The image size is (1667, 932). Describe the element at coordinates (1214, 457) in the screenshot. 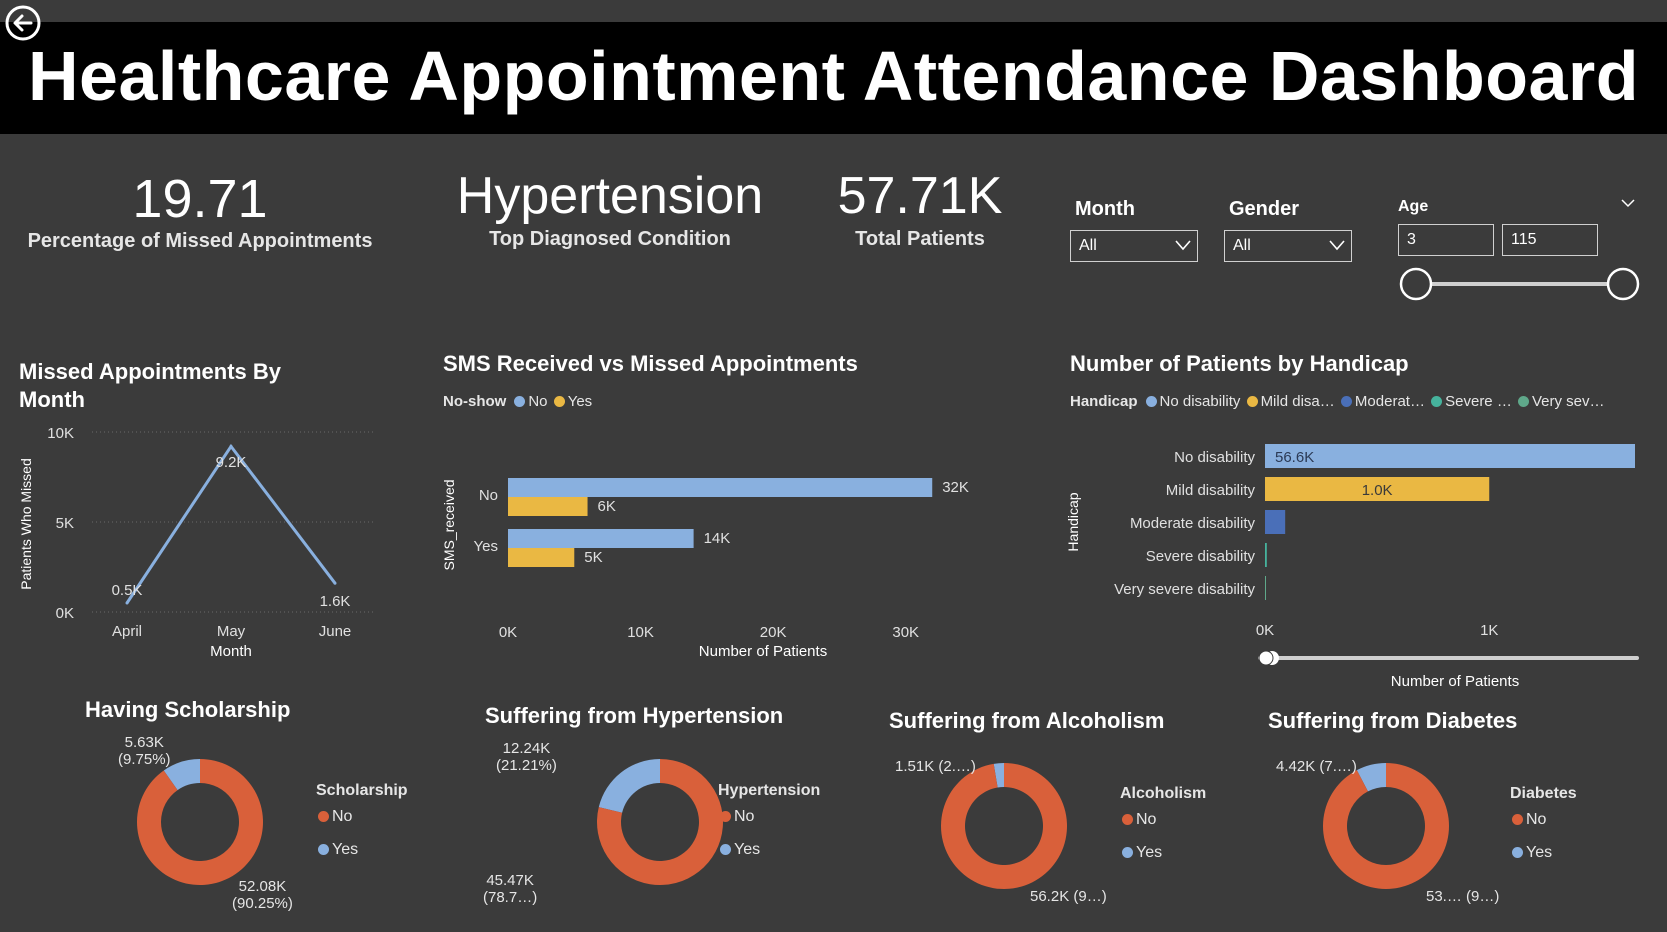

I see `y-tick-label: No disability` at that location.